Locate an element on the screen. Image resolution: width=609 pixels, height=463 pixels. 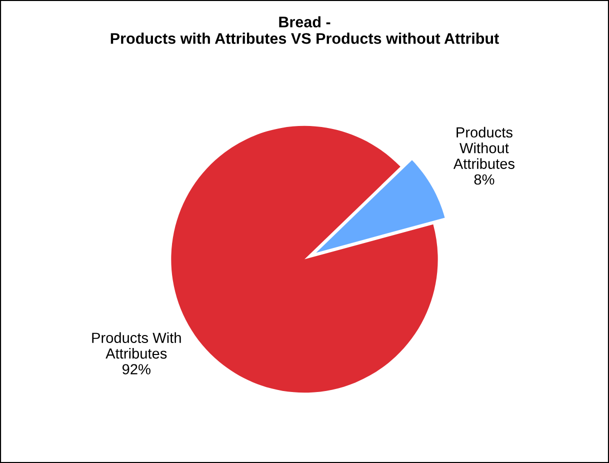
slice-label: Products Without Attributes is located at coordinates (483, 147).